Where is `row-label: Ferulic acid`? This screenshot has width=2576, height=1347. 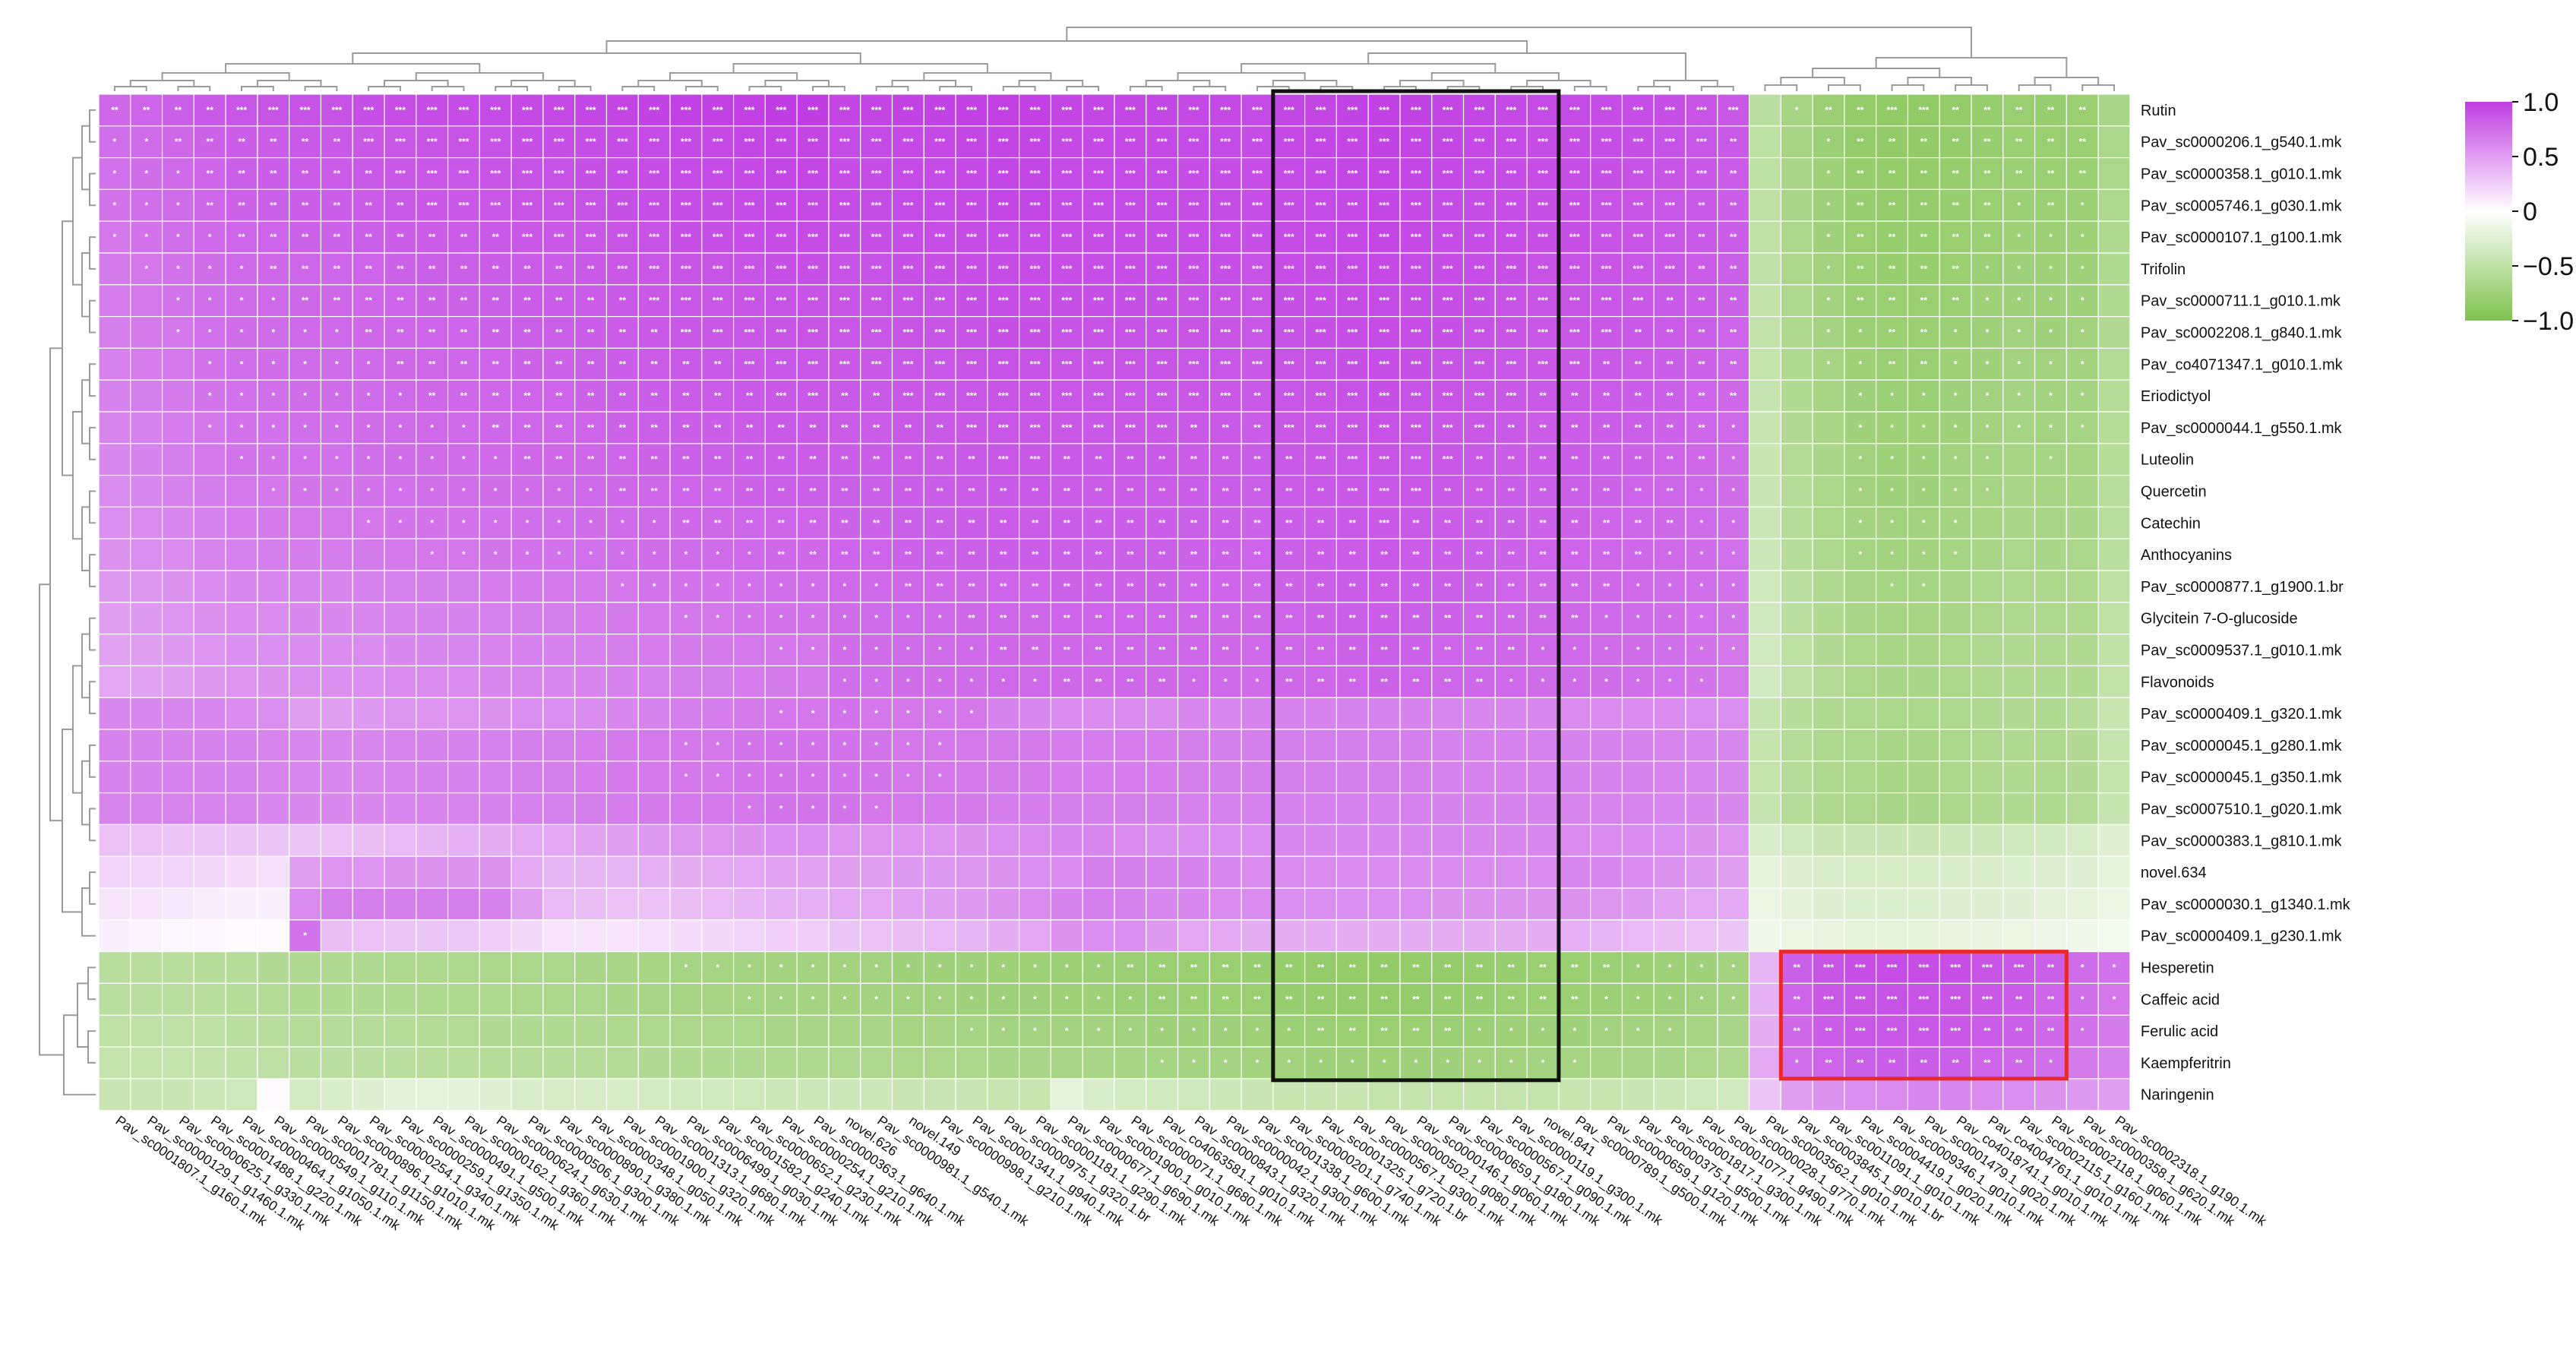
row-label: Ferulic acid is located at coordinates (2179, 1031).